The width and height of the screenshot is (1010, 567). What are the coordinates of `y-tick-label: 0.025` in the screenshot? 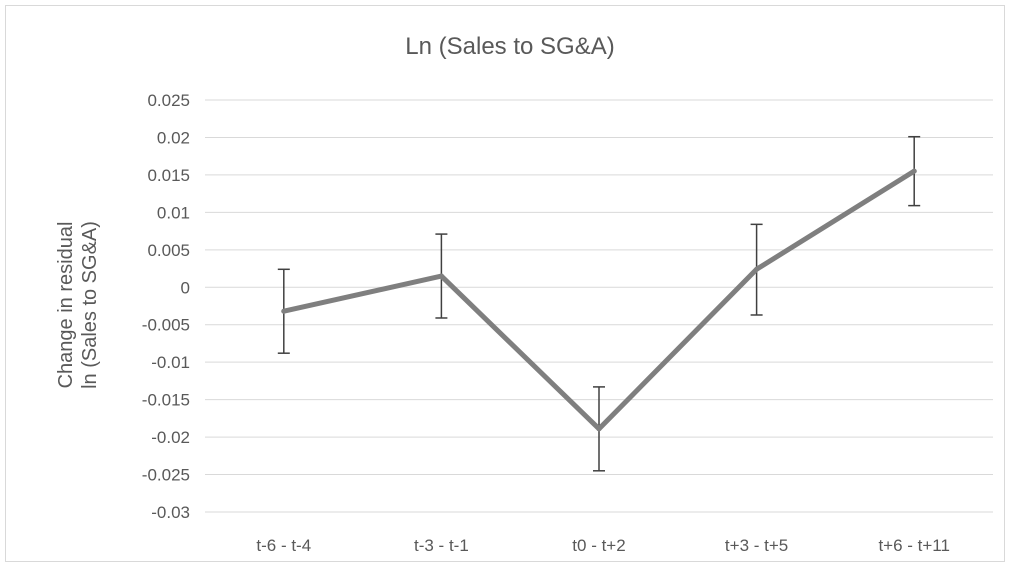 It's located at (168, 100).